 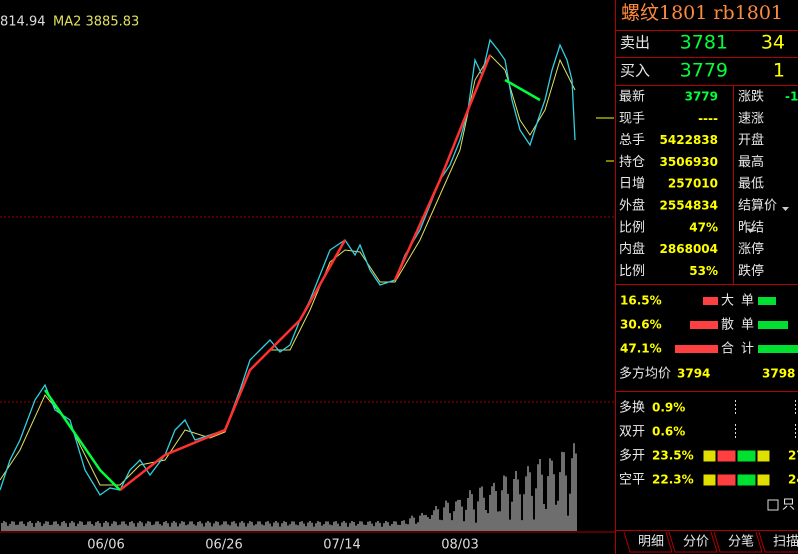 What do you see at coordinates (751, 249) in the screenshot?
I see `stat-label: 涨停` at bounding box center [751, 249].